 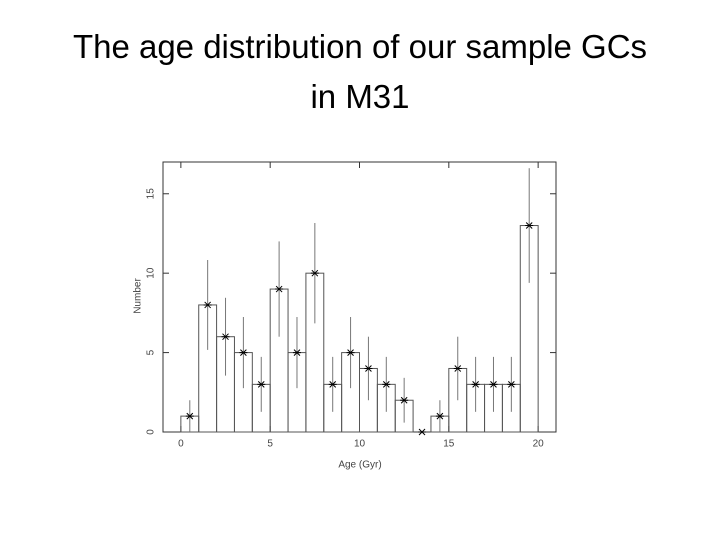 What do you see at coordinates (151, 273) in the screenshot?
I see `y-tick-label: 10` at bounding box center [151, 273].